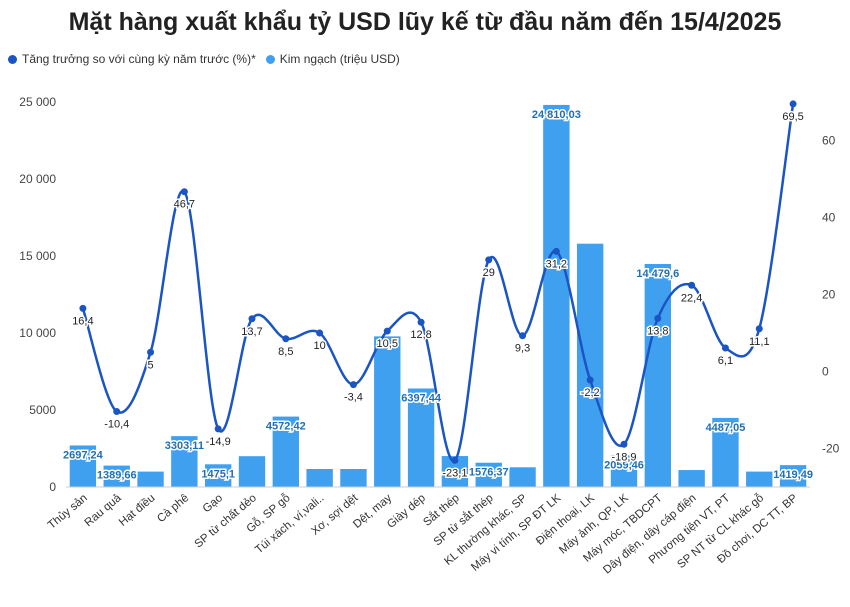 This screenshot has height=607, width=850. Describe the element at coordinates (657, 331) in the screenshot. I see `growth-value-label: 13,8` at that location.